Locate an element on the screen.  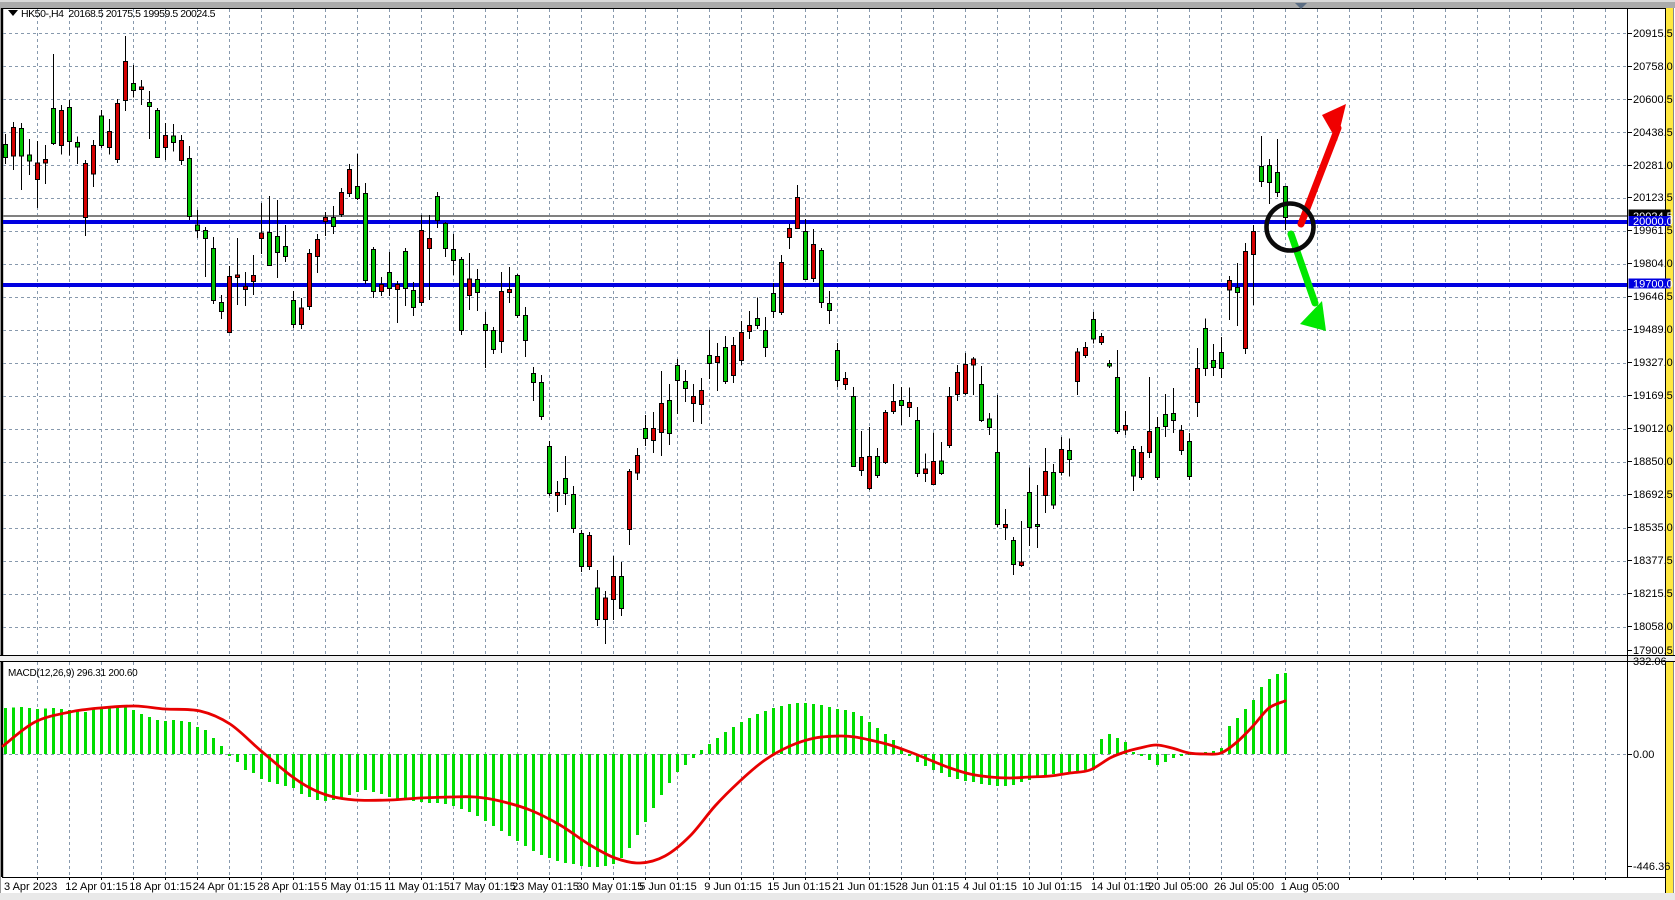
svg-text: 17 May 01:15 is located at coordinates (482, 887).